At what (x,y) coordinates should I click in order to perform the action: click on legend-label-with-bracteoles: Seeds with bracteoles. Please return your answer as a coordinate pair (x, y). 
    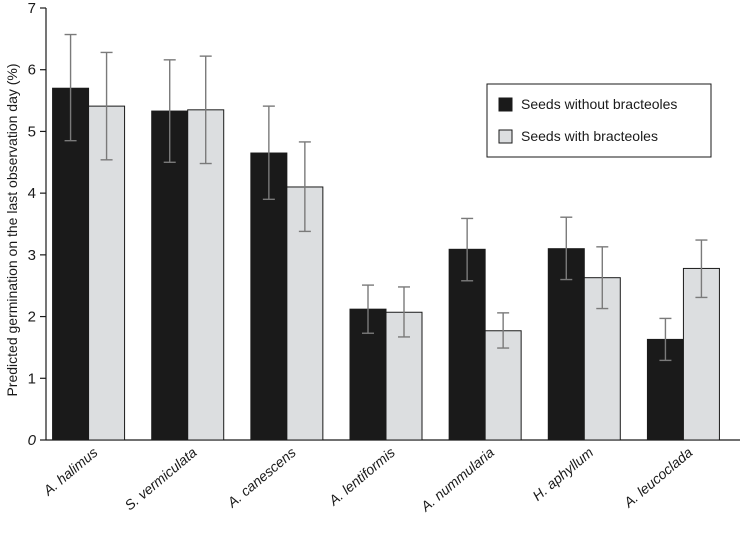
    Looking at the image, I should click on (589, 136).